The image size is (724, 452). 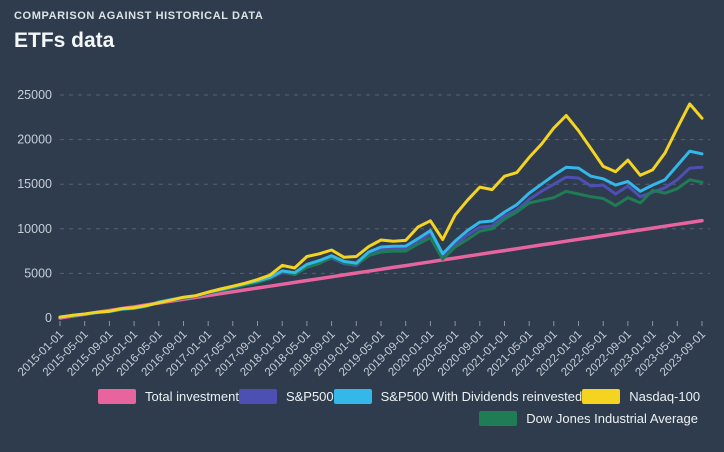 I want to click on legend-item-s-p500-with-dividends-reinvested: S&P500 With Dividends reinvested, so click(x=458, y=396).